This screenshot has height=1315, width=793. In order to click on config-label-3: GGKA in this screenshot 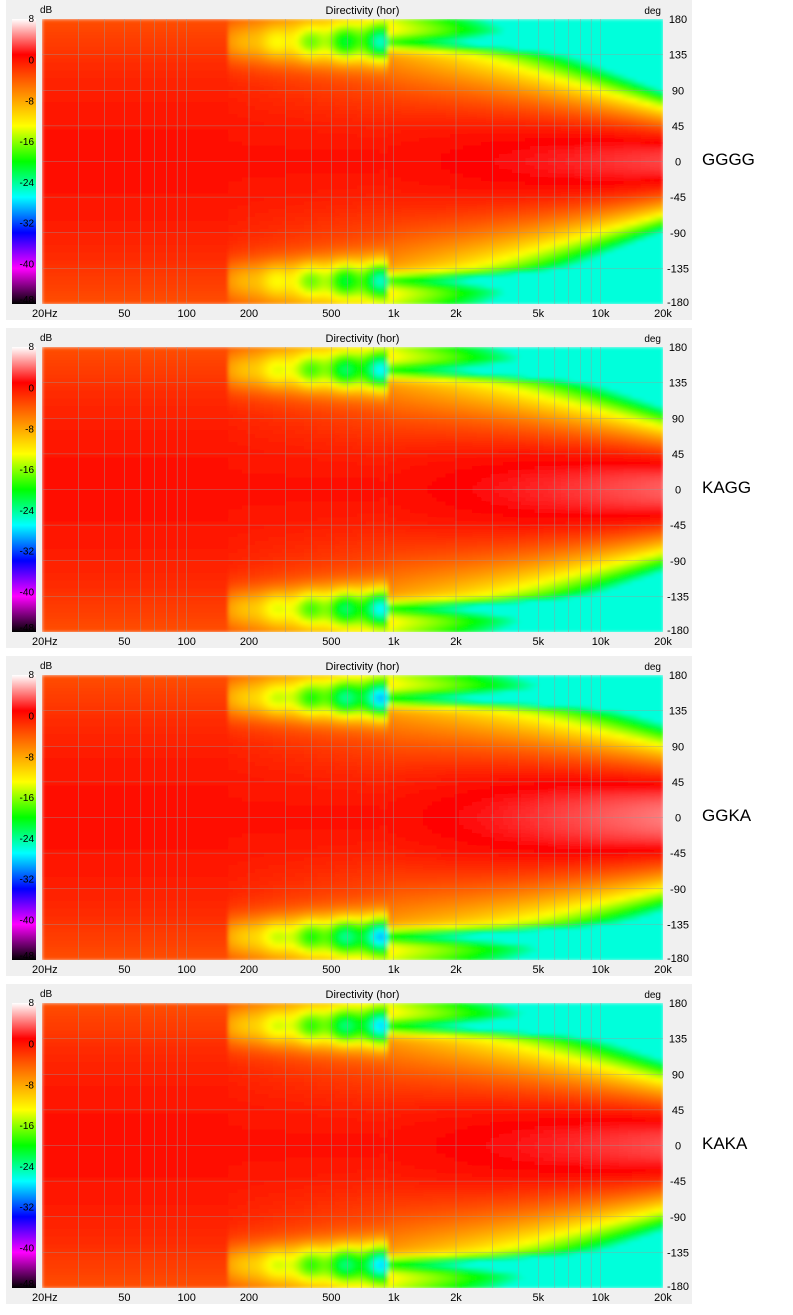, I will do `click(726, 816)`.